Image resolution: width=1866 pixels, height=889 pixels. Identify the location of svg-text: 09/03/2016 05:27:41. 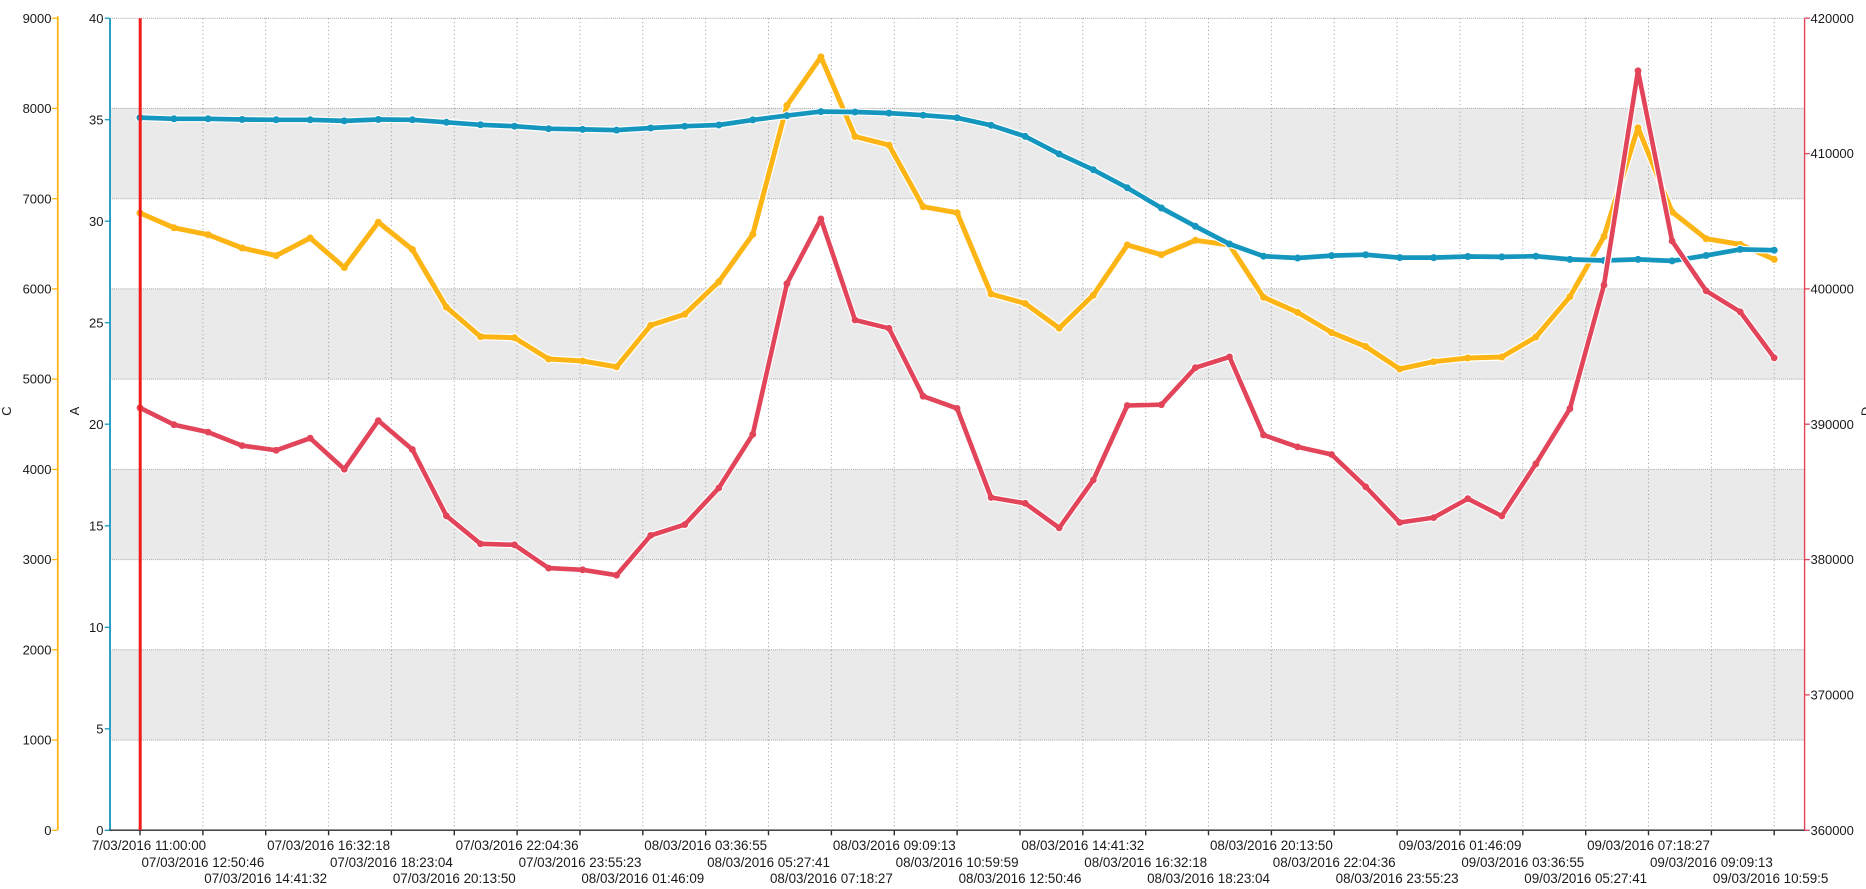
(1585, 878).